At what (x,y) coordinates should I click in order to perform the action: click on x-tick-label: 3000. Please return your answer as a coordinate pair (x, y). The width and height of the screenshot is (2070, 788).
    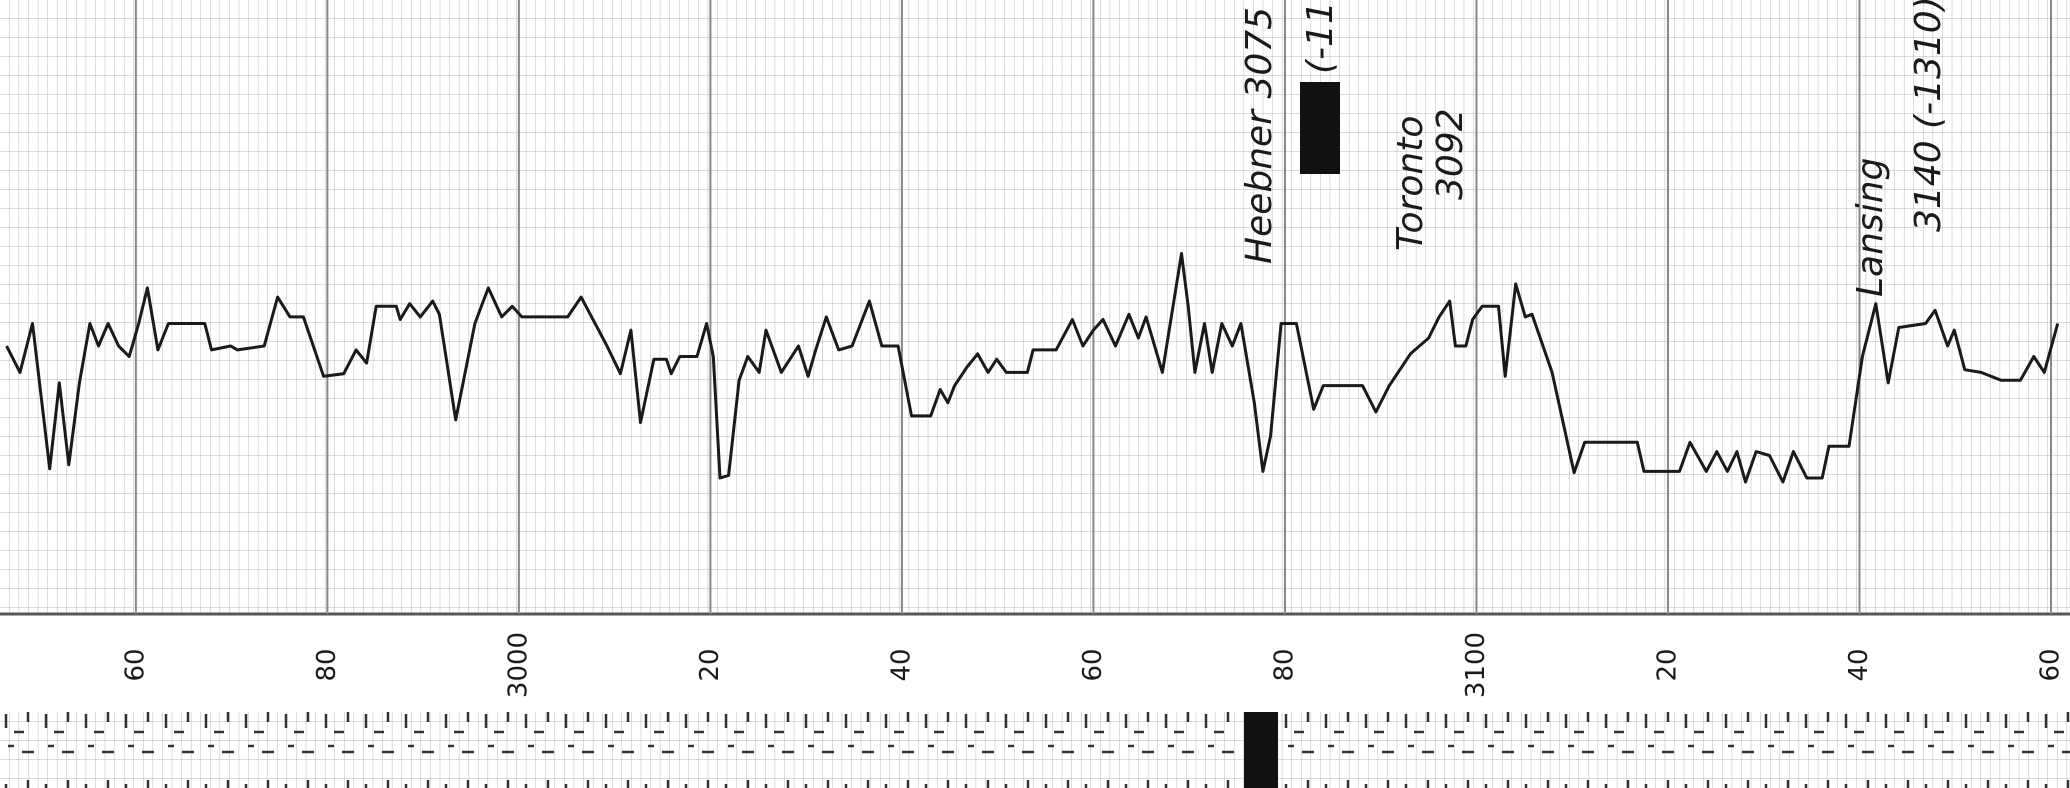
    Looking at the image, I should click on (518, 665).